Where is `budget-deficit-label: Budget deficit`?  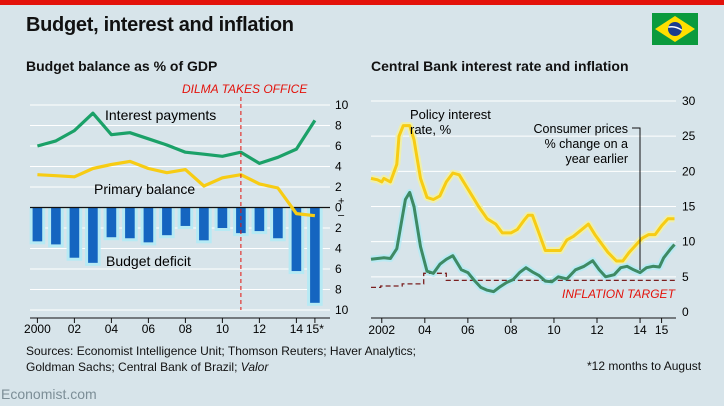
budget-deficit-label: Budget deficit is located at coordinates (148, 261).